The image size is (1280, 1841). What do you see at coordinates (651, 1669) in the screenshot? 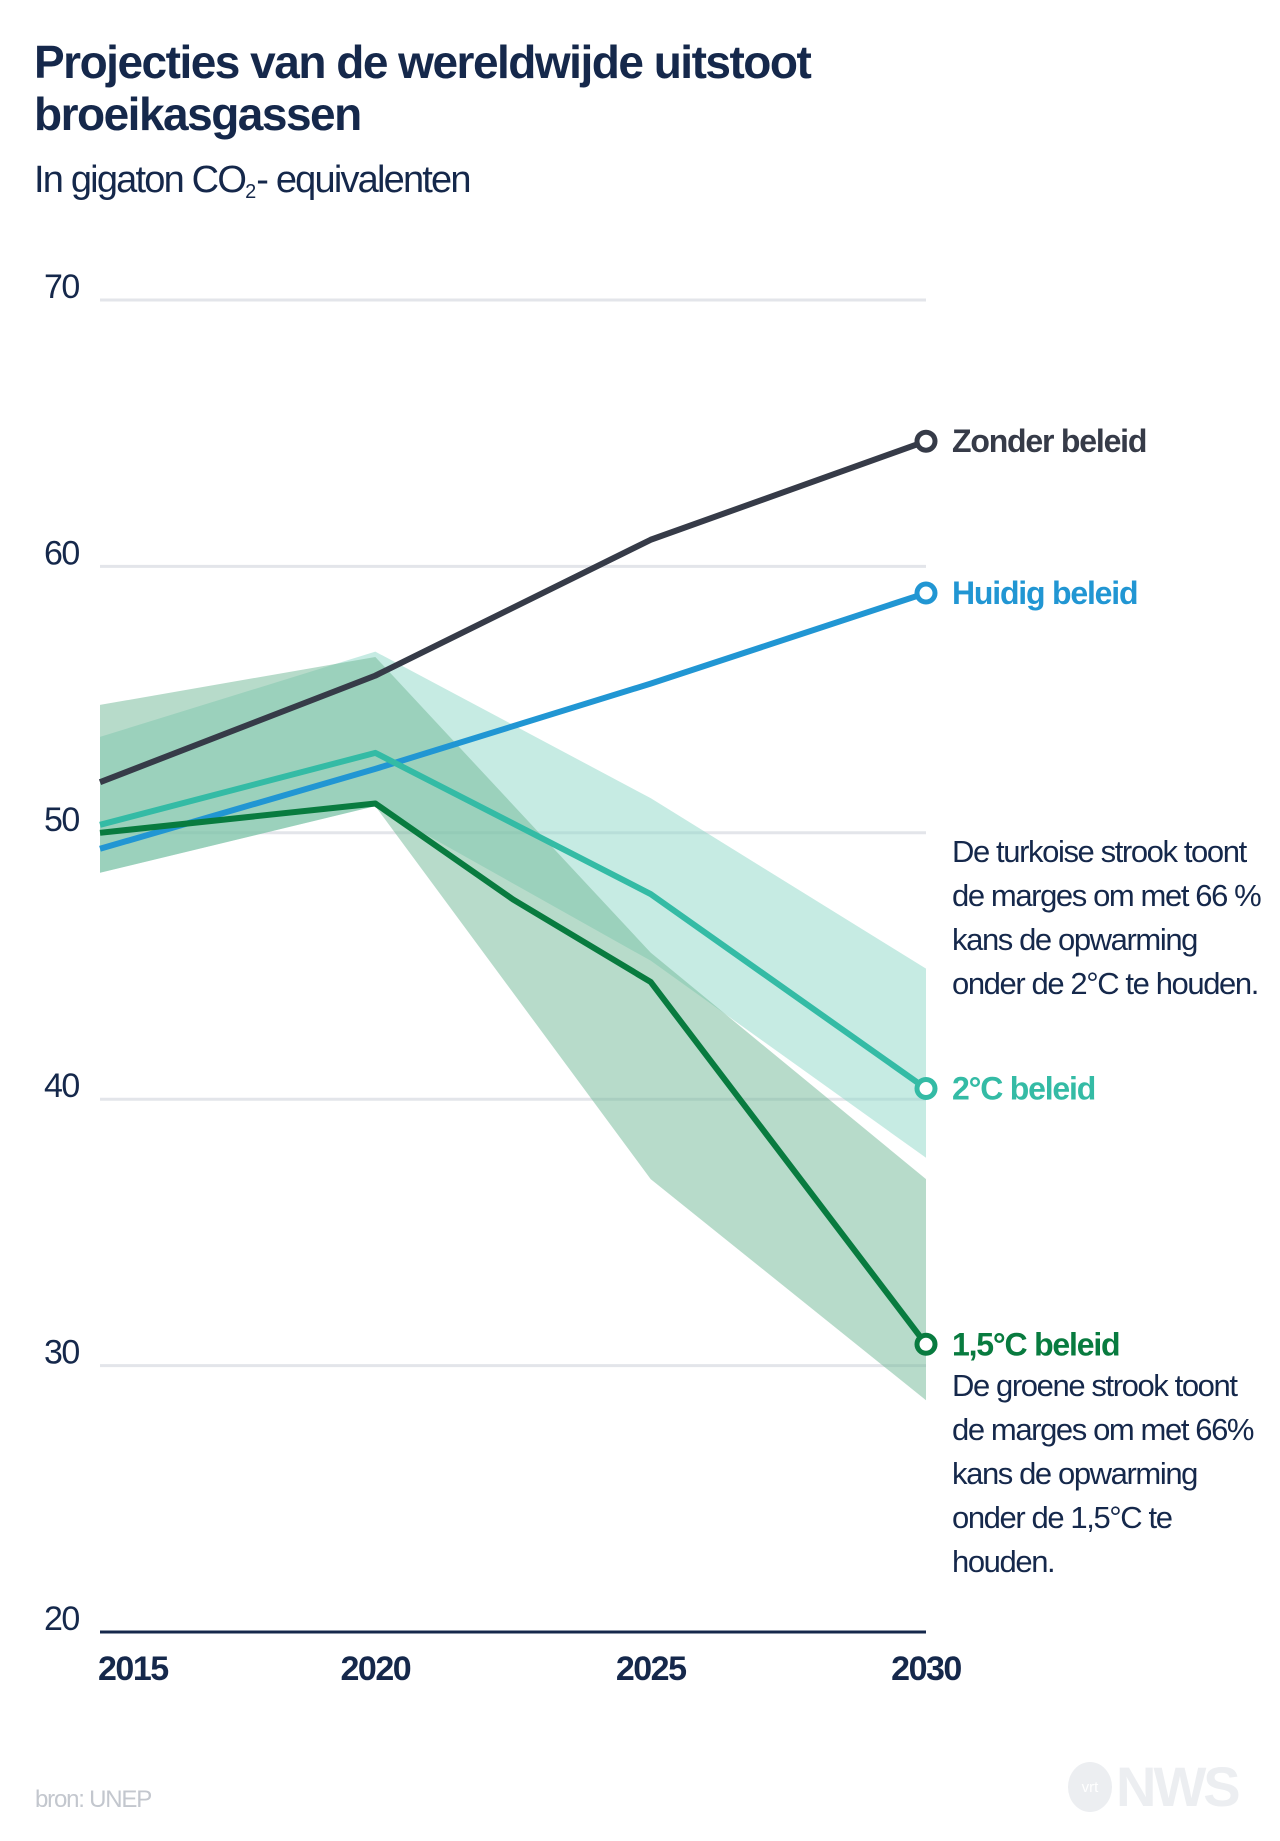
I see `x-tick-label: 2025` at bounding box center [651, 1669].